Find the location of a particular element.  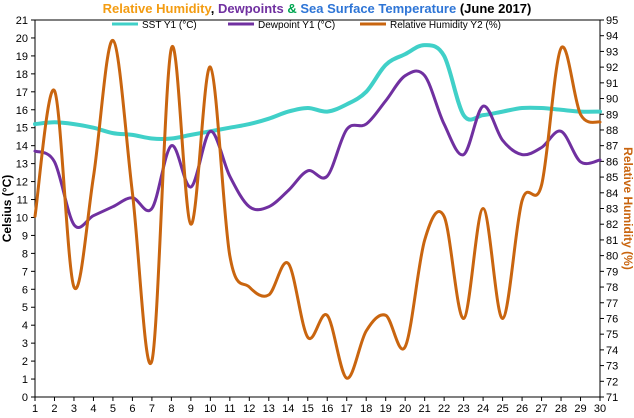

legend-label: Dewpoint Y1 (°C) is located at coordinates (296, 25).